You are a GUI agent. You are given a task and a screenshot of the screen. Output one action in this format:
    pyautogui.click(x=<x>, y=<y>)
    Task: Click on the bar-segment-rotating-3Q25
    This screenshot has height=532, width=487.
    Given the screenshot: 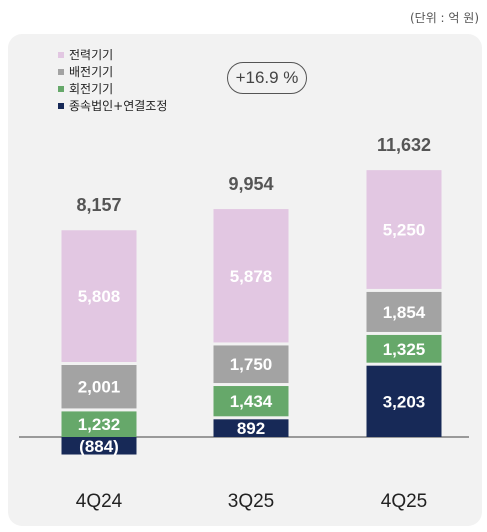 What is the action you would take?
    pyautogui.click(x=251, y=401)
    